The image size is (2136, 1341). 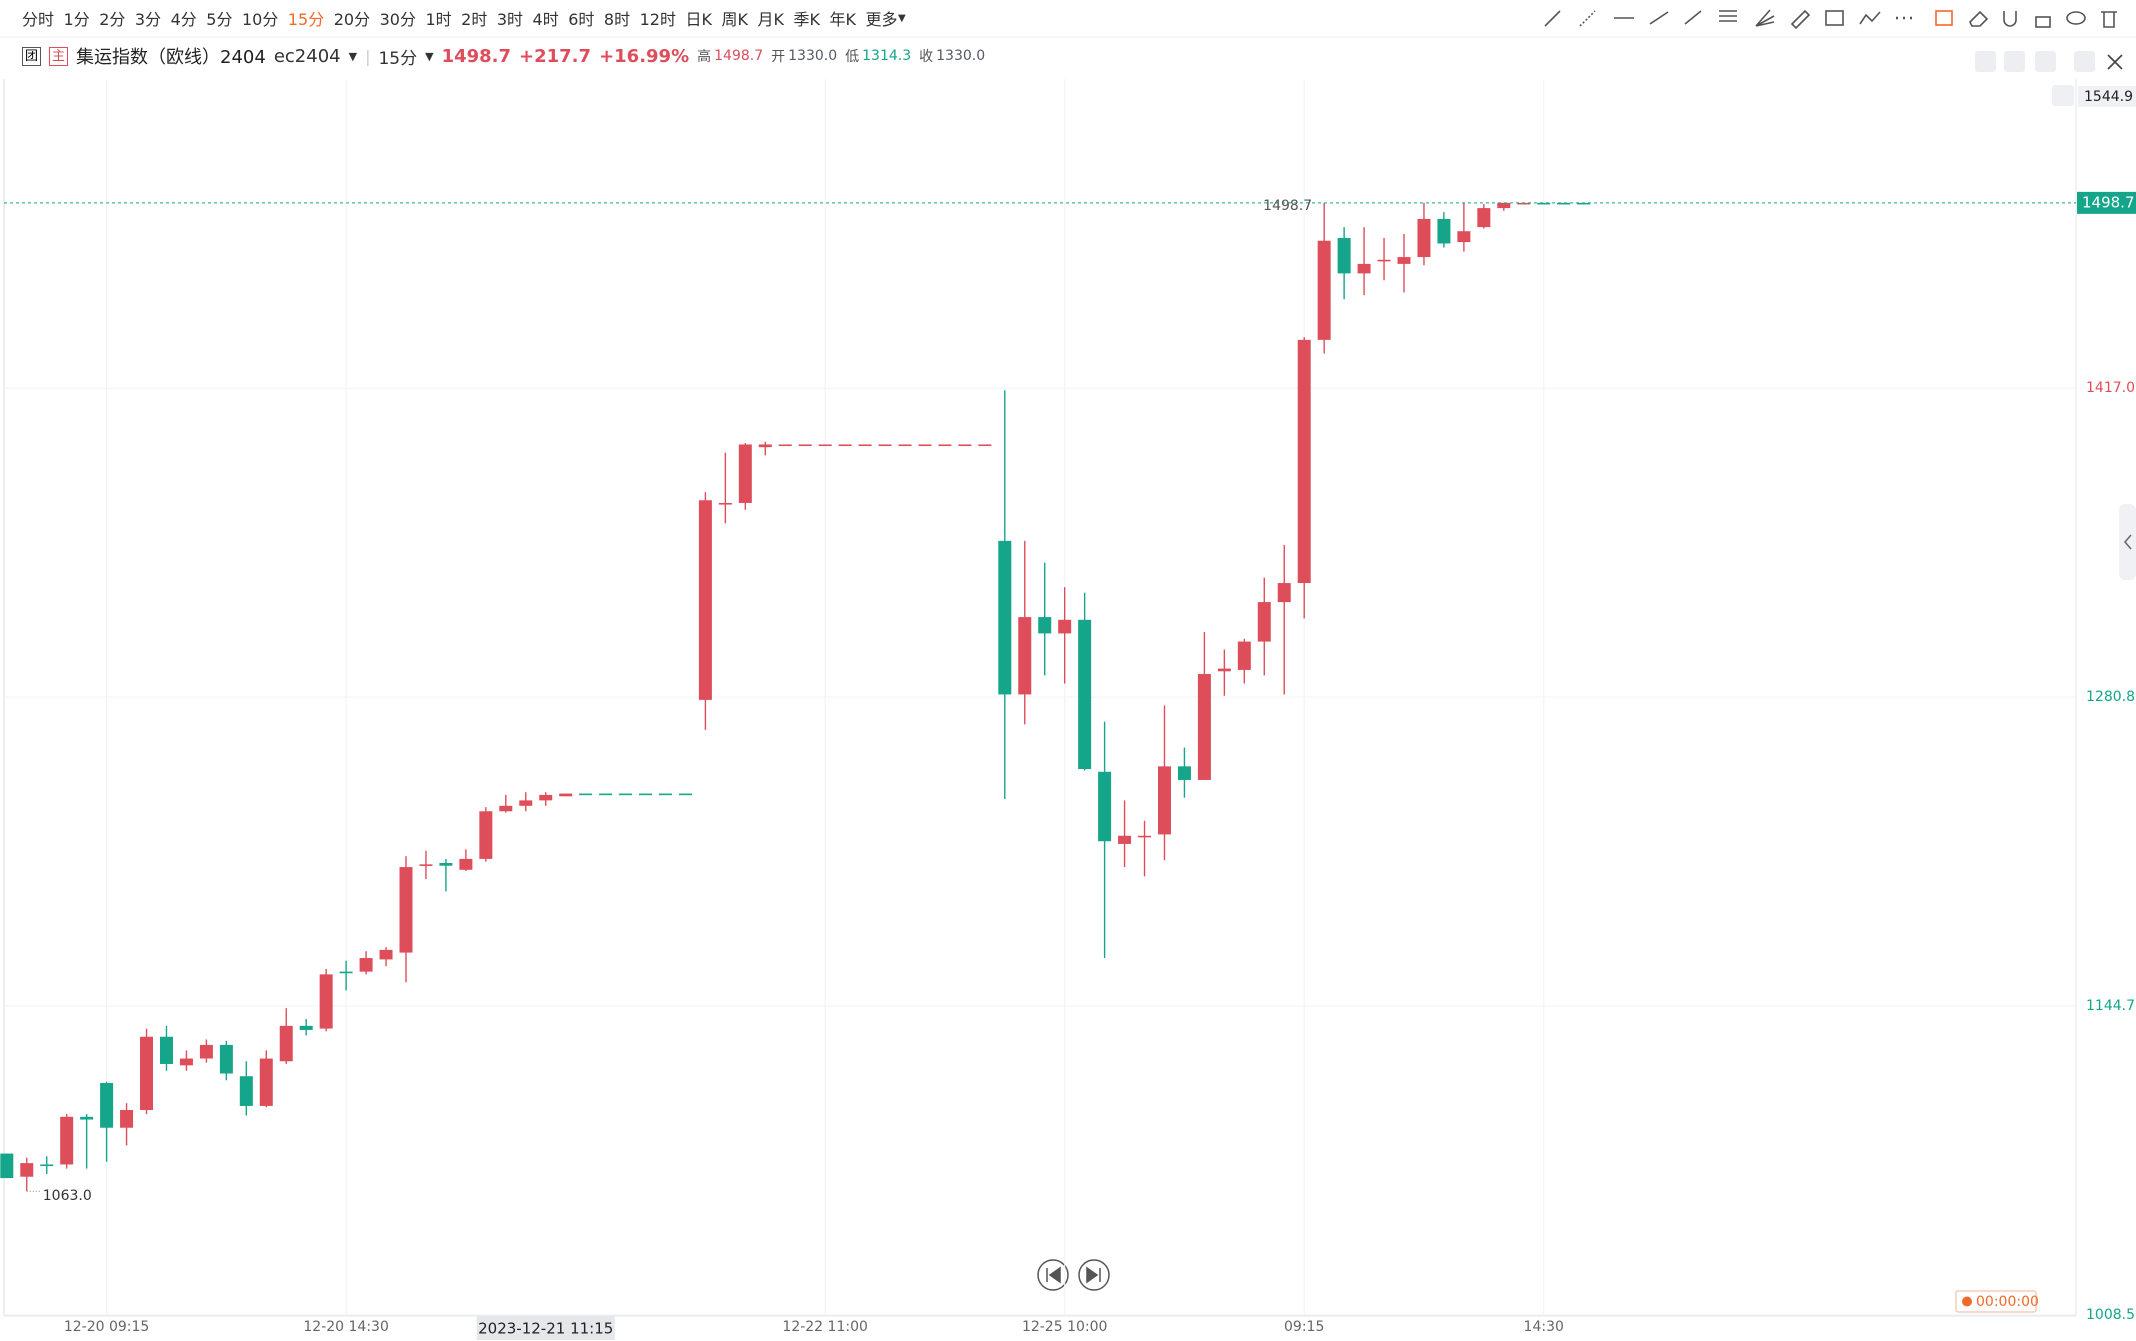 I want to click on ohlc-label: 低, so click(x=852, y=57).